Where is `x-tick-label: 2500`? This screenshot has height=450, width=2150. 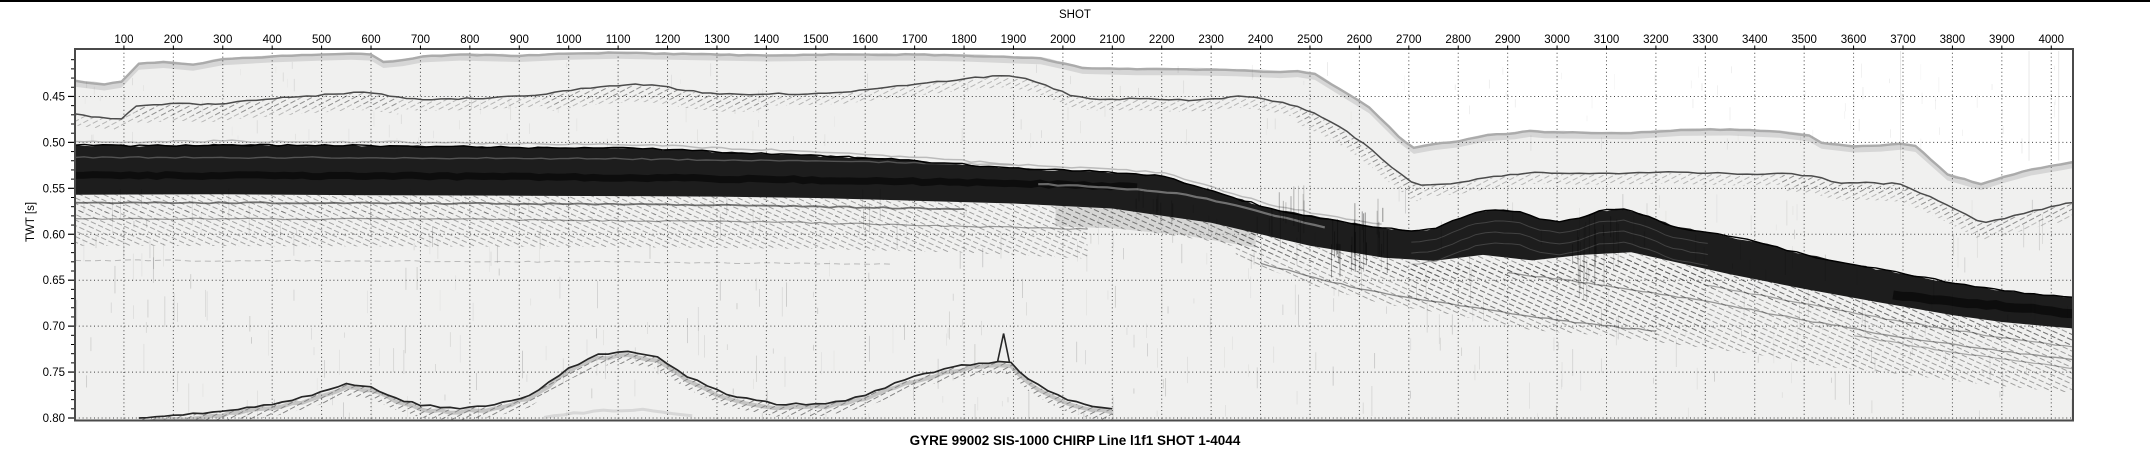 x-tick-label: 2500 is located at coordinates (1310, 40).